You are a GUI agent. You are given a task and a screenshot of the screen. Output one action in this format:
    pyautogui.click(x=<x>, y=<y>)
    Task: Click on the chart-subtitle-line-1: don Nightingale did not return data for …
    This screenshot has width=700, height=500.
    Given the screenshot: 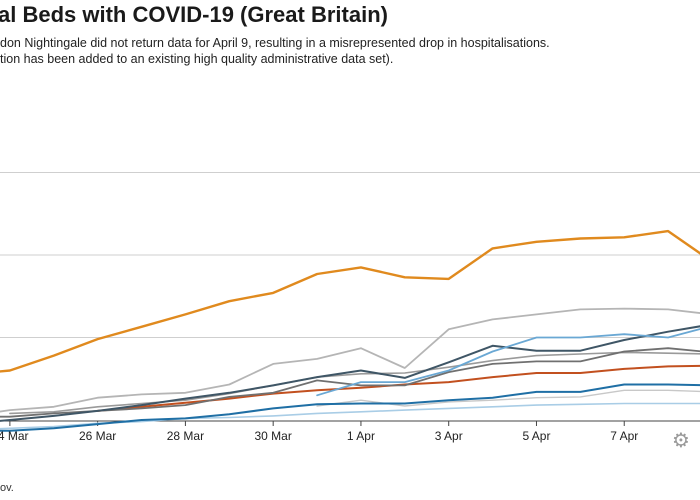 What is the action you would take?
    pyautogui.click(x=275, y=43)
    